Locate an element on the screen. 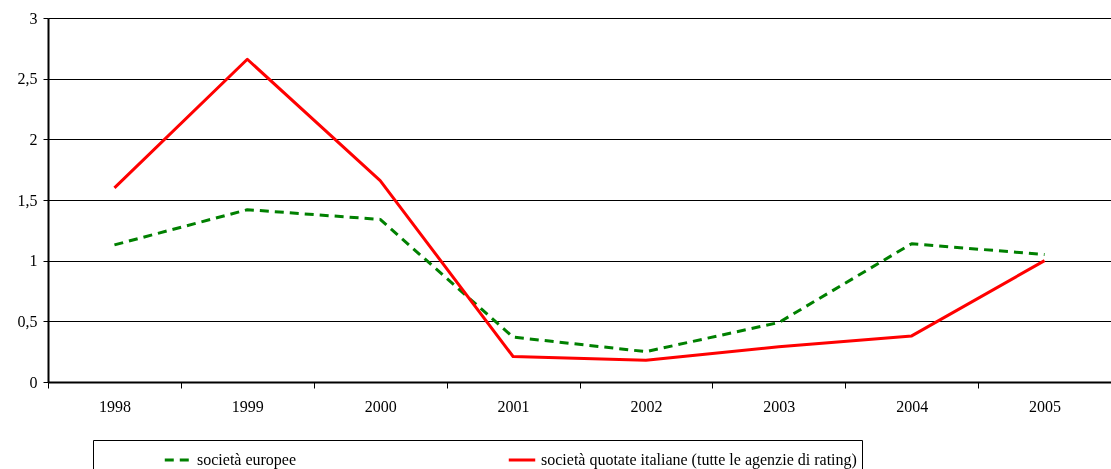  legend-label: società europee is located at coordinates (247, 460).